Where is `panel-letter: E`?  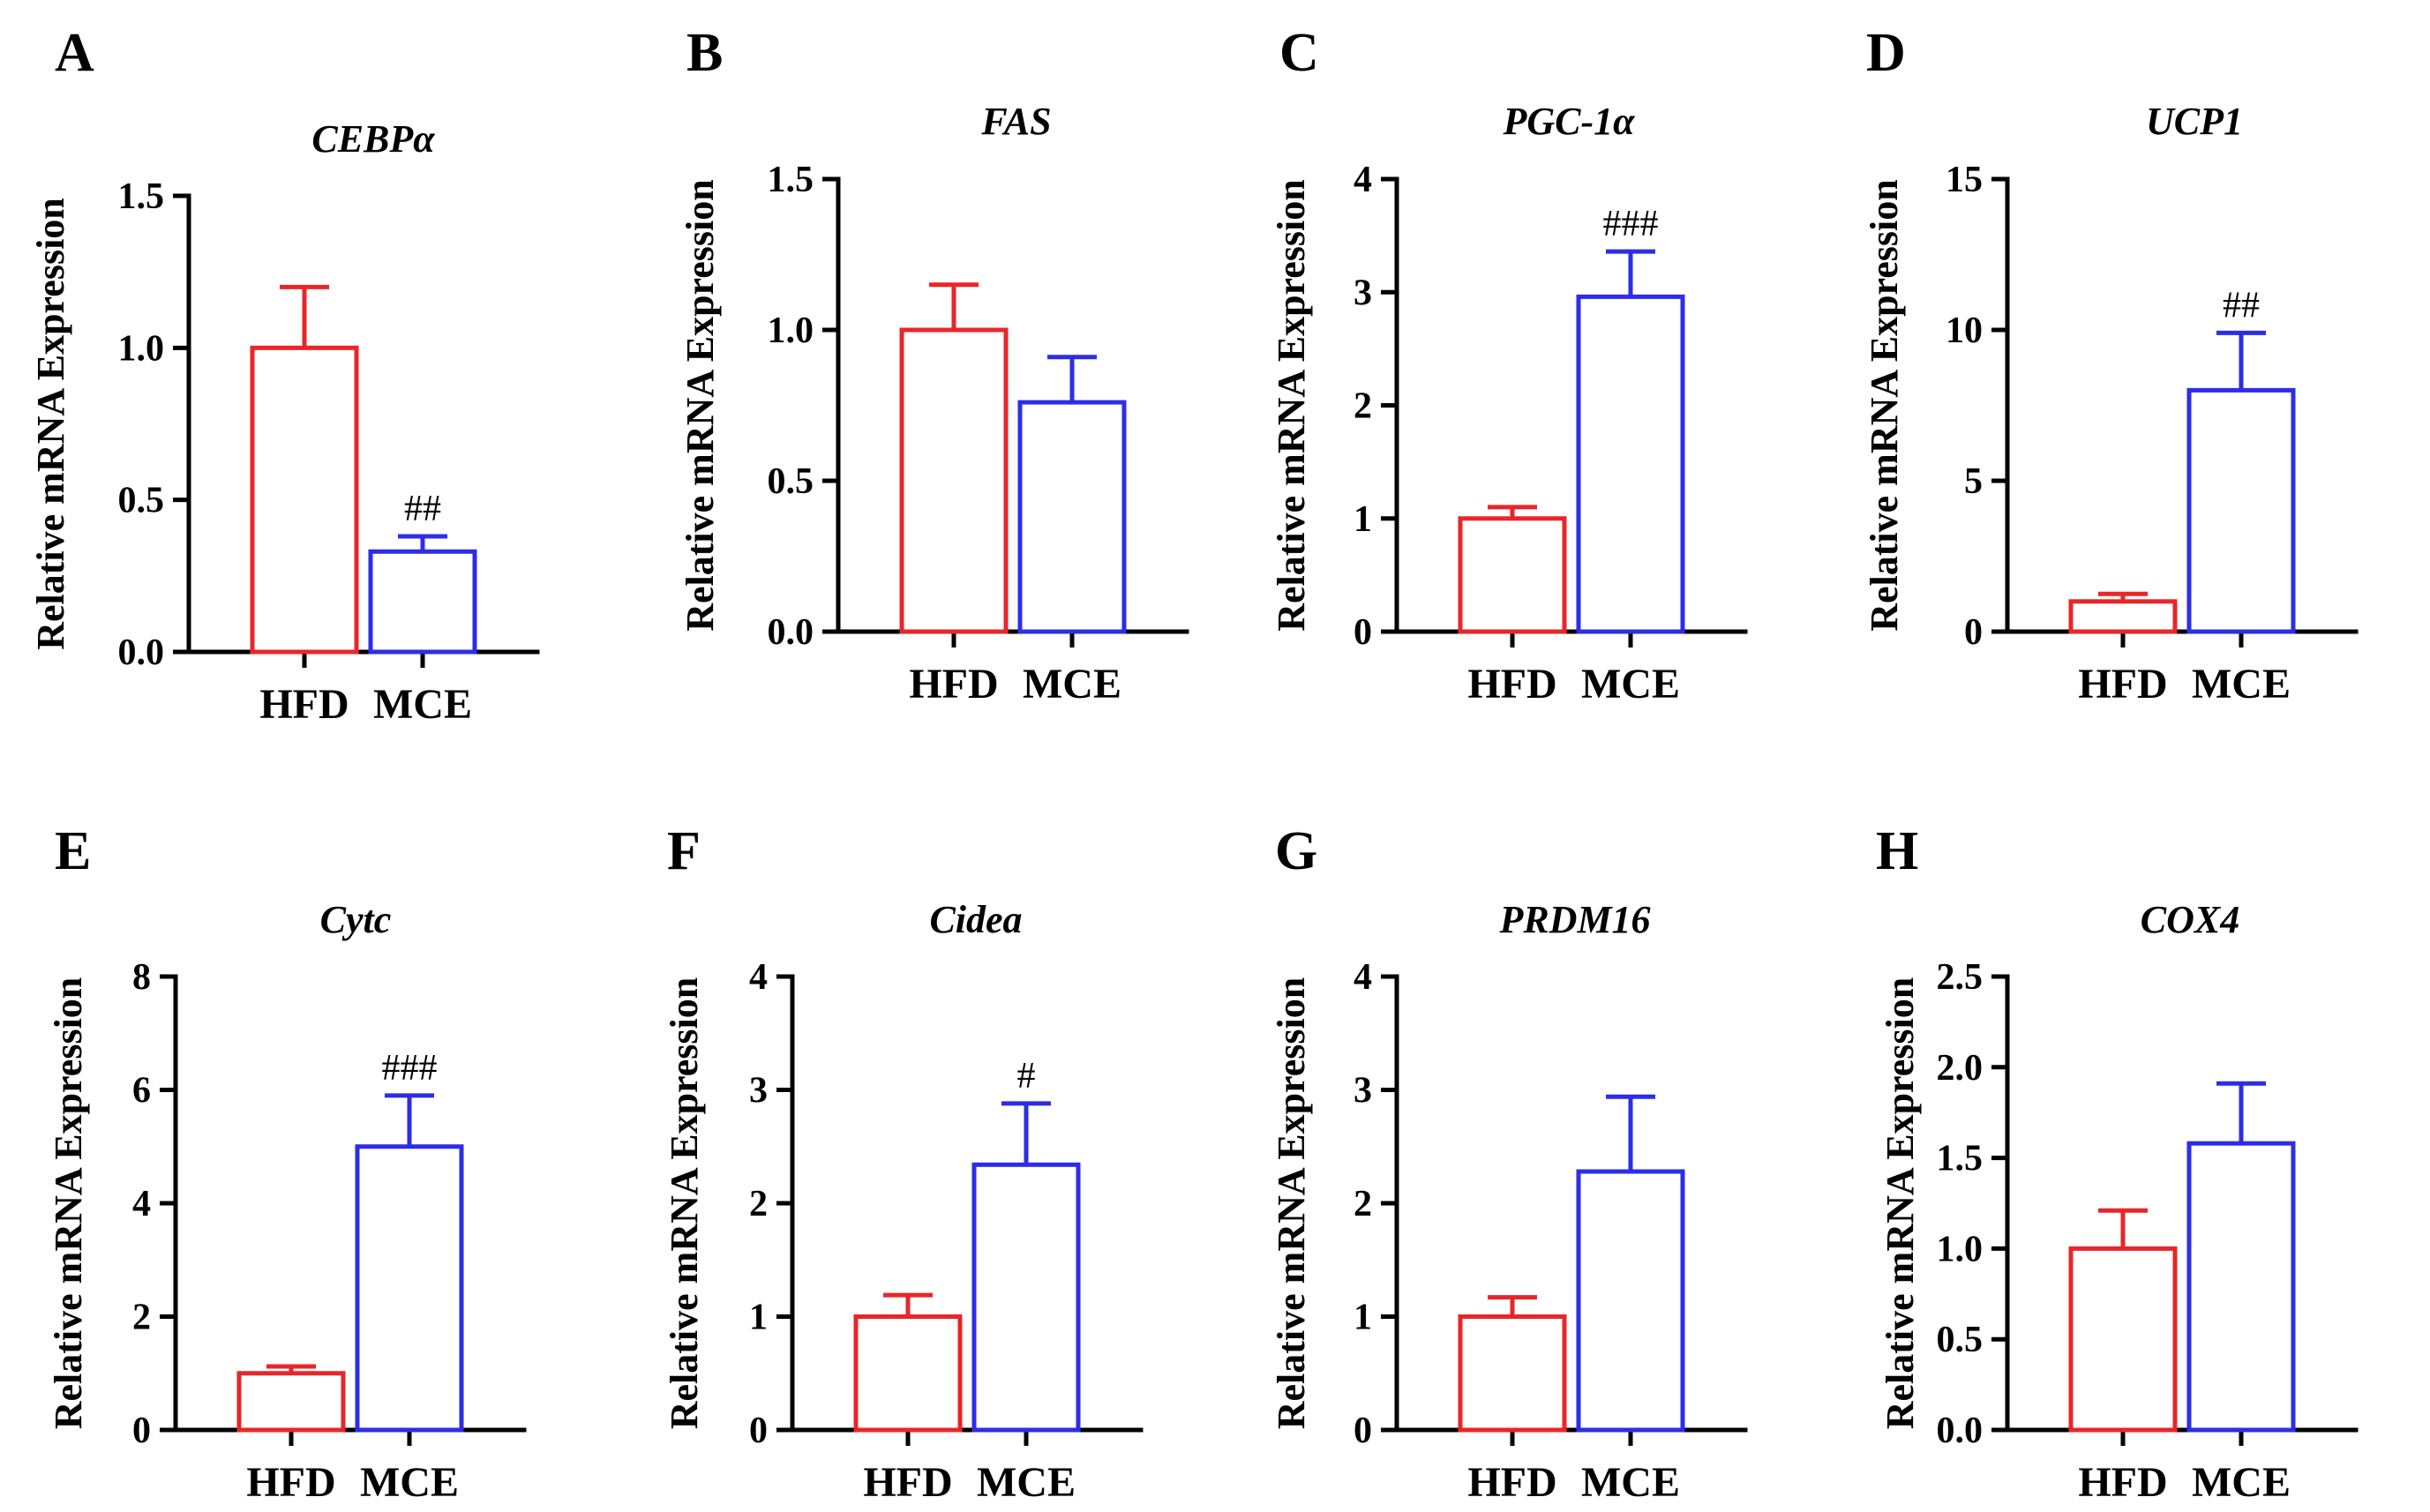
panel-letter: E is located at coordinates (73, 851).